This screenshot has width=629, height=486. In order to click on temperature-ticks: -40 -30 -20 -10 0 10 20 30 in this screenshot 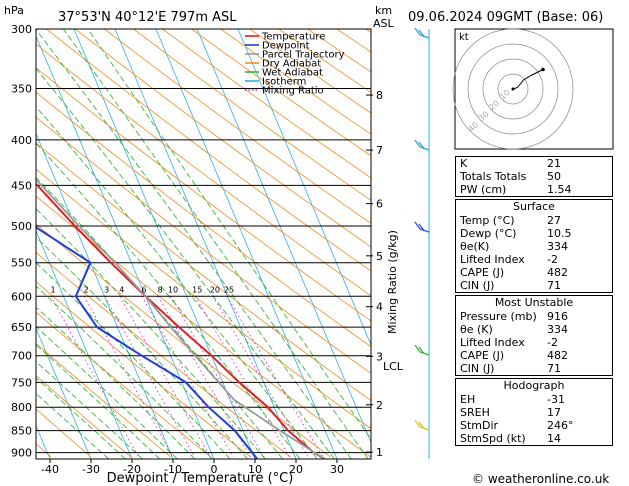, I will do `click(192, 467)`.